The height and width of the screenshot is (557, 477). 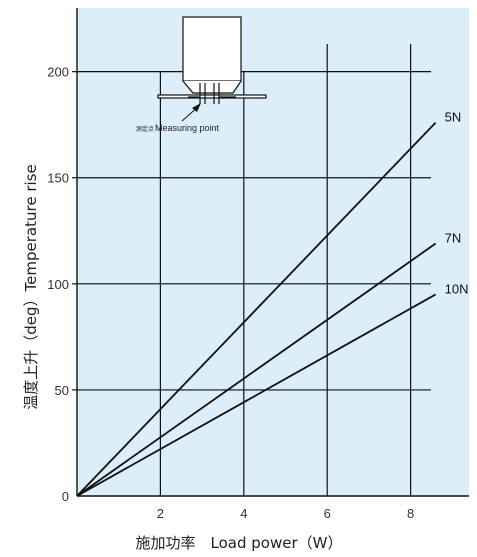 I want to click on x-tick-label-2: 2, so click(x=160, y=513).